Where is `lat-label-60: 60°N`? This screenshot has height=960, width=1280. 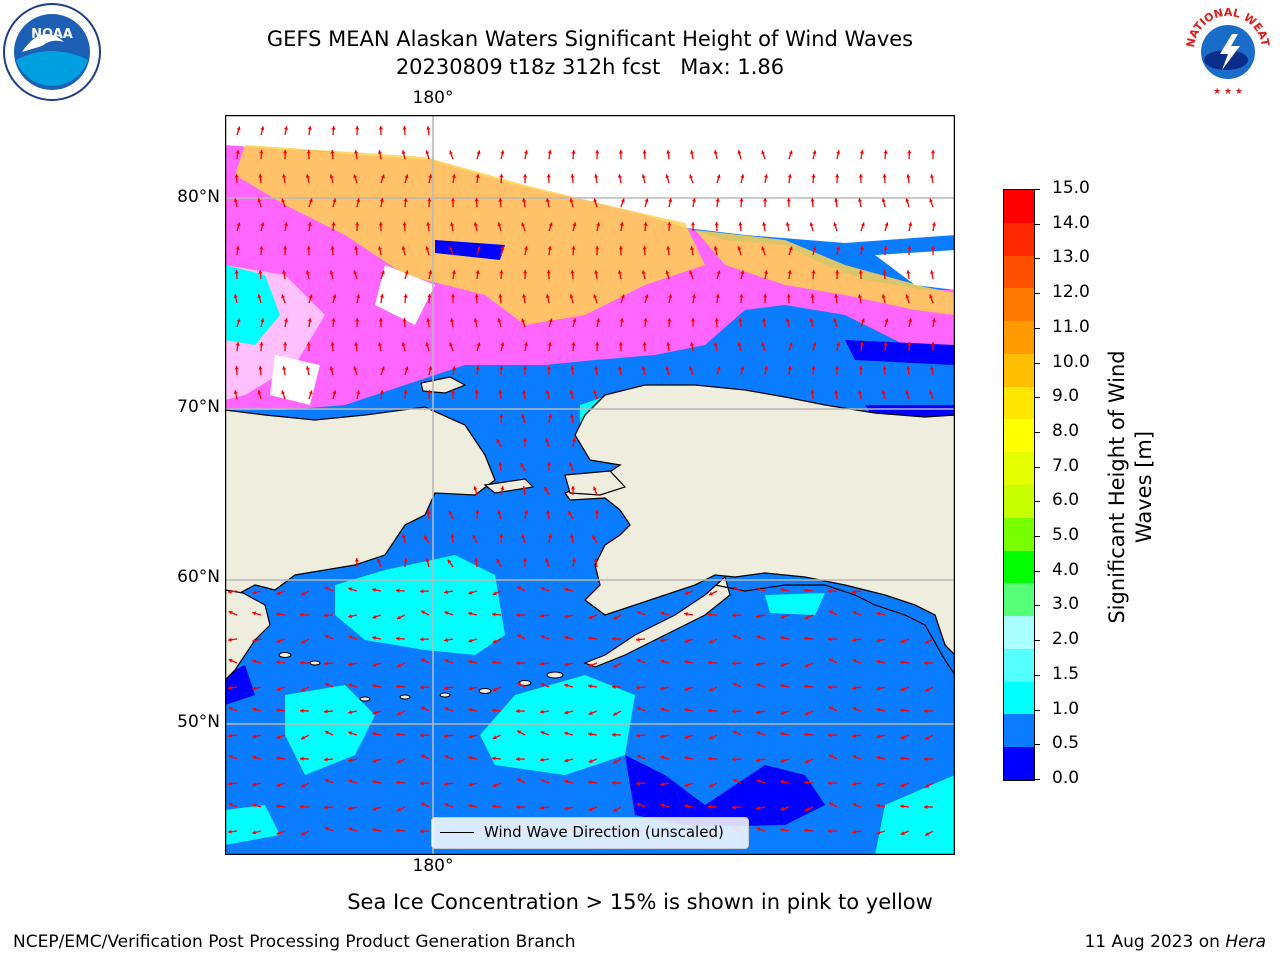 lat-label-60: 60°N is located at coordinates (198, 577).